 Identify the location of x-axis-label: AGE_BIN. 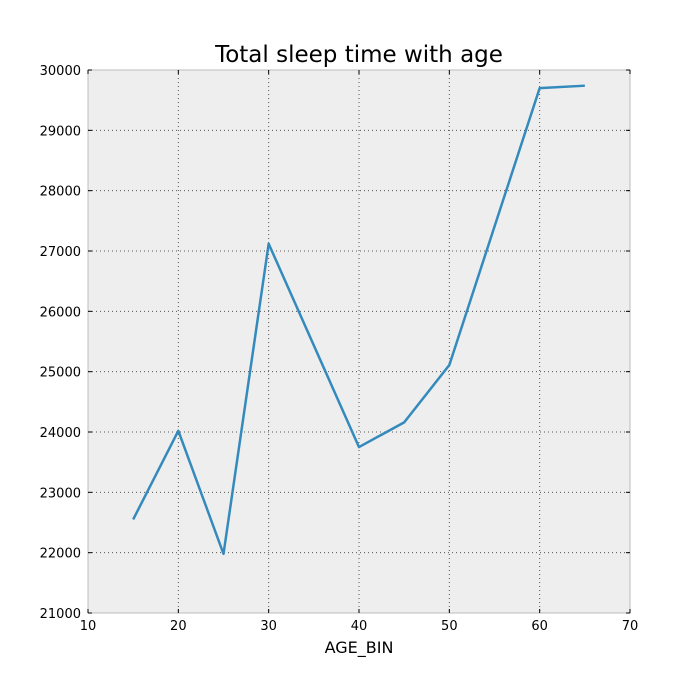
(359, 648).